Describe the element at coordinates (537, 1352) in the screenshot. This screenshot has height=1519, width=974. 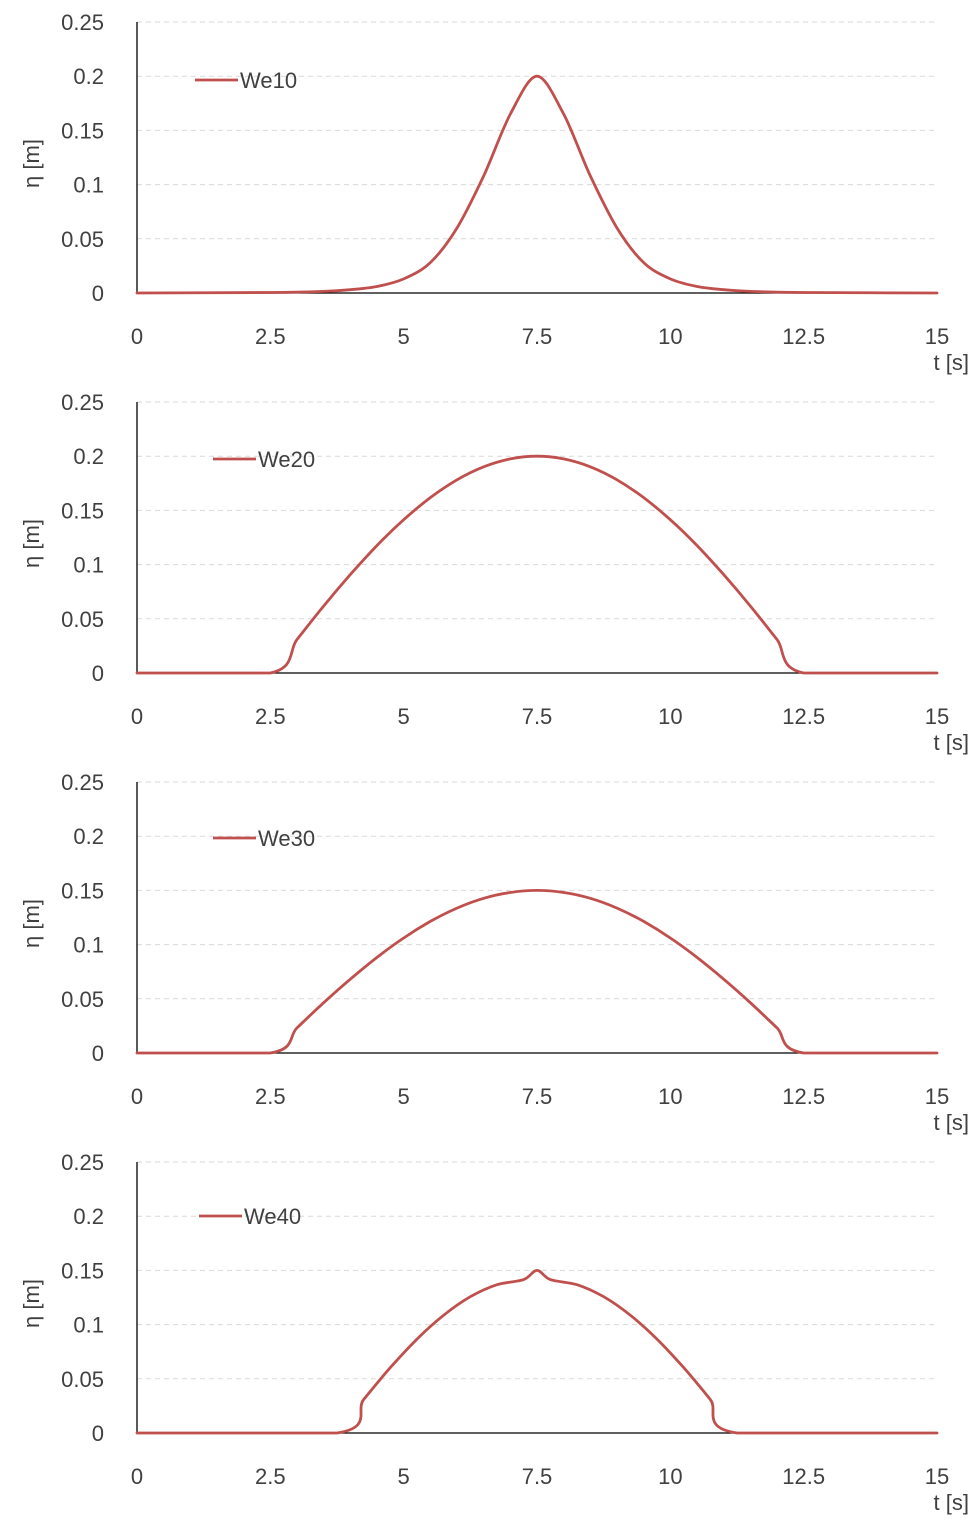
I see `series-line-We40` at that location.